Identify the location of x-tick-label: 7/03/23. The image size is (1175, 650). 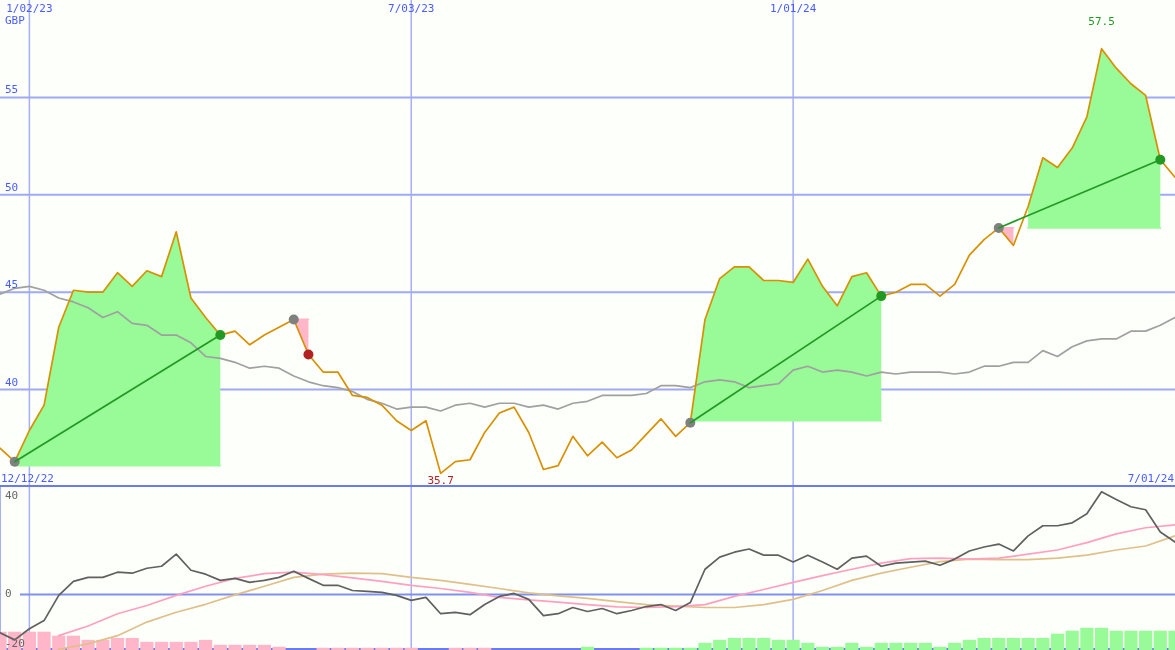
(411, 8).